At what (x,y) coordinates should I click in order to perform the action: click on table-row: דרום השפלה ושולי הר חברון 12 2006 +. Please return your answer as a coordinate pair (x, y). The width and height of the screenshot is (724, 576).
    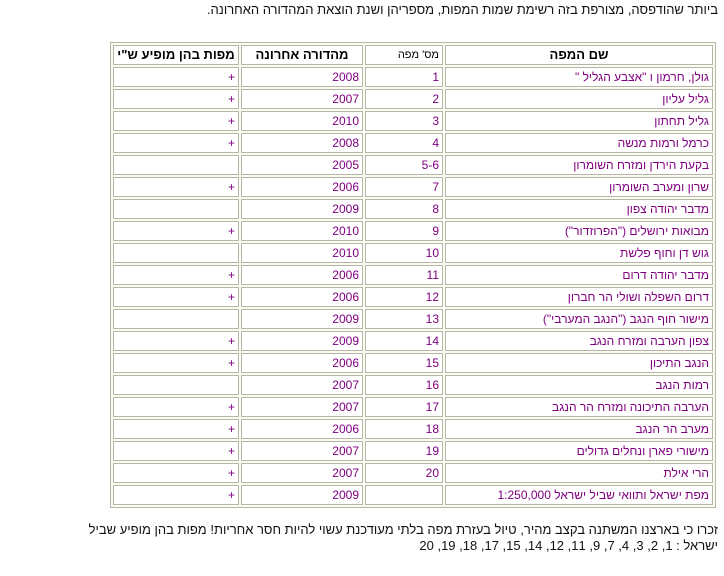
    Looking at the image, I should click on (413, 297).